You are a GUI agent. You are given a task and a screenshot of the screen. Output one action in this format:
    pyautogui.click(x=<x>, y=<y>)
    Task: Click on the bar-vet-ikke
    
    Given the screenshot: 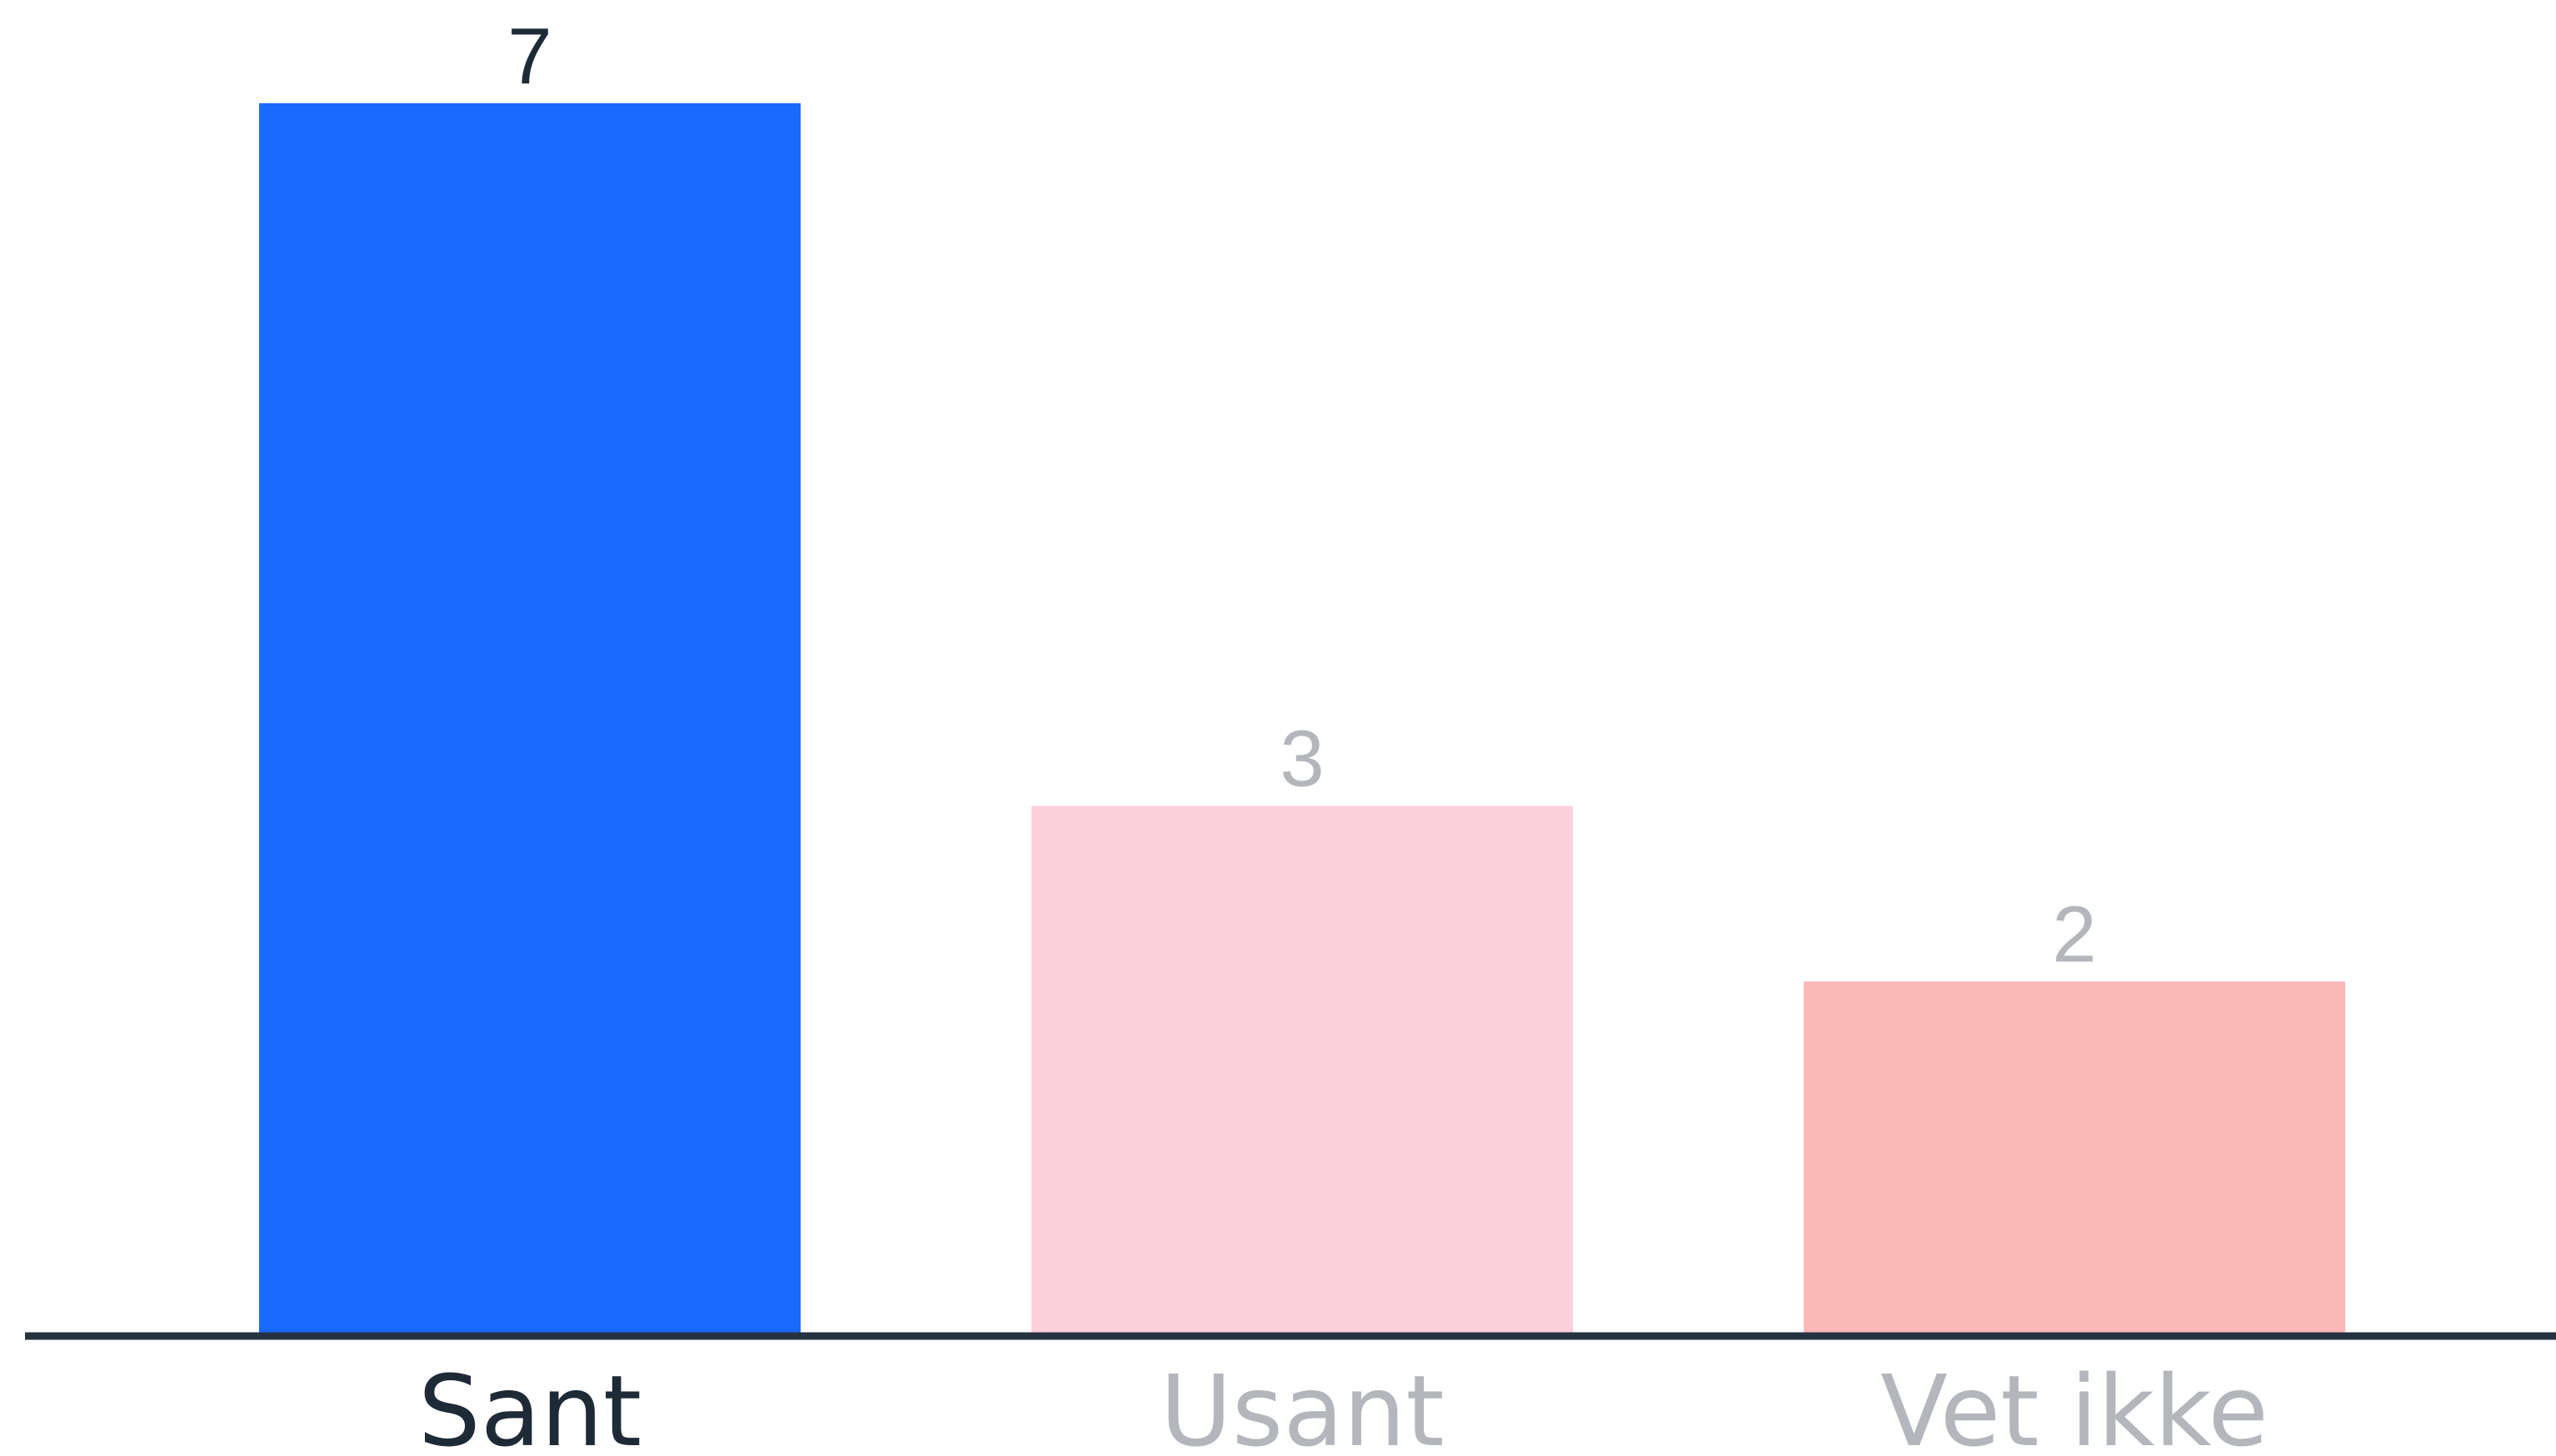 What is the action you would take?
    pyautogui.click(x=2074, y=1157)
    